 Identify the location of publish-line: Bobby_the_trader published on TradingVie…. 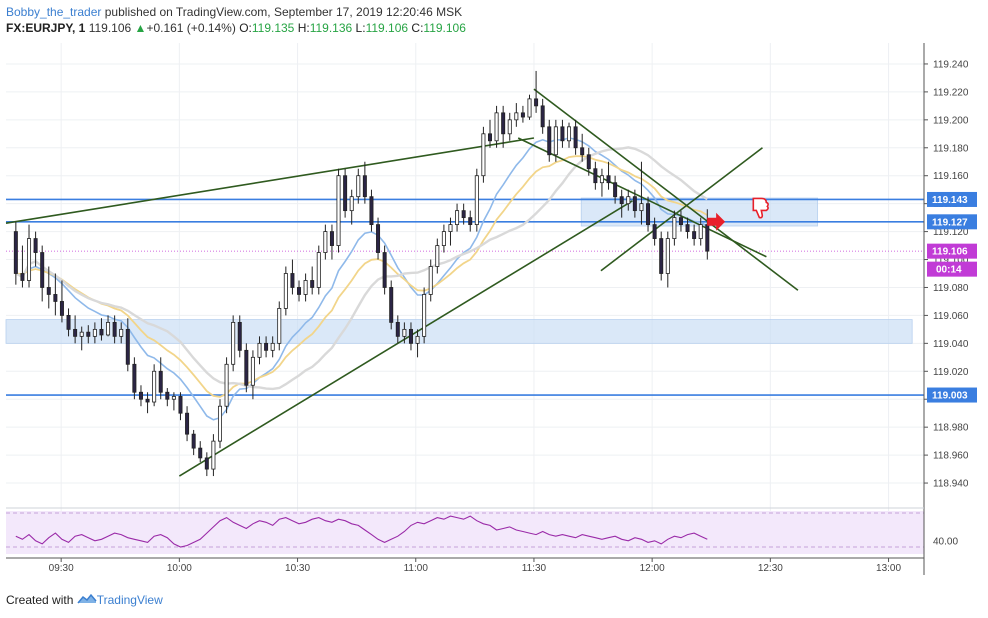
(456, 12).